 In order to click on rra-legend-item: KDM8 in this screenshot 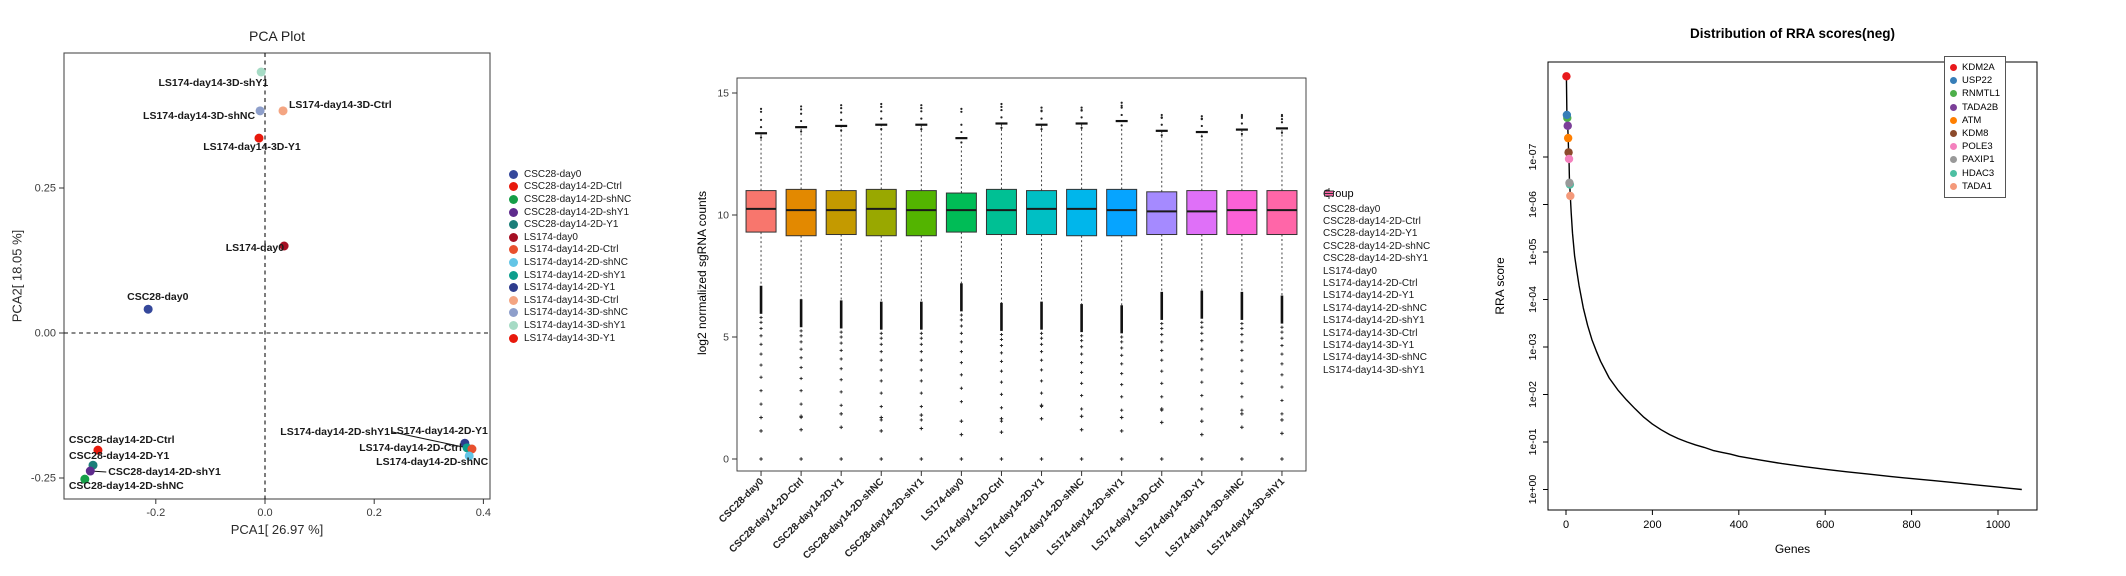, I will do `click(1975, 133)`.